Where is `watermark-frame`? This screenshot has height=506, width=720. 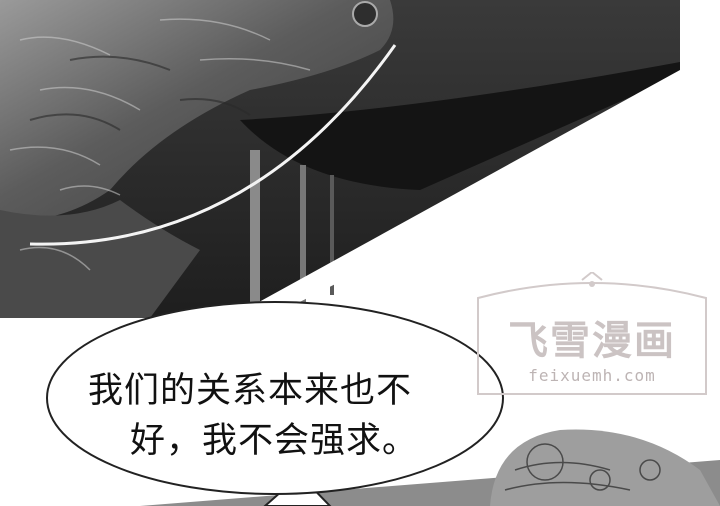
watermark-frame is located at coordinates (592, 332).